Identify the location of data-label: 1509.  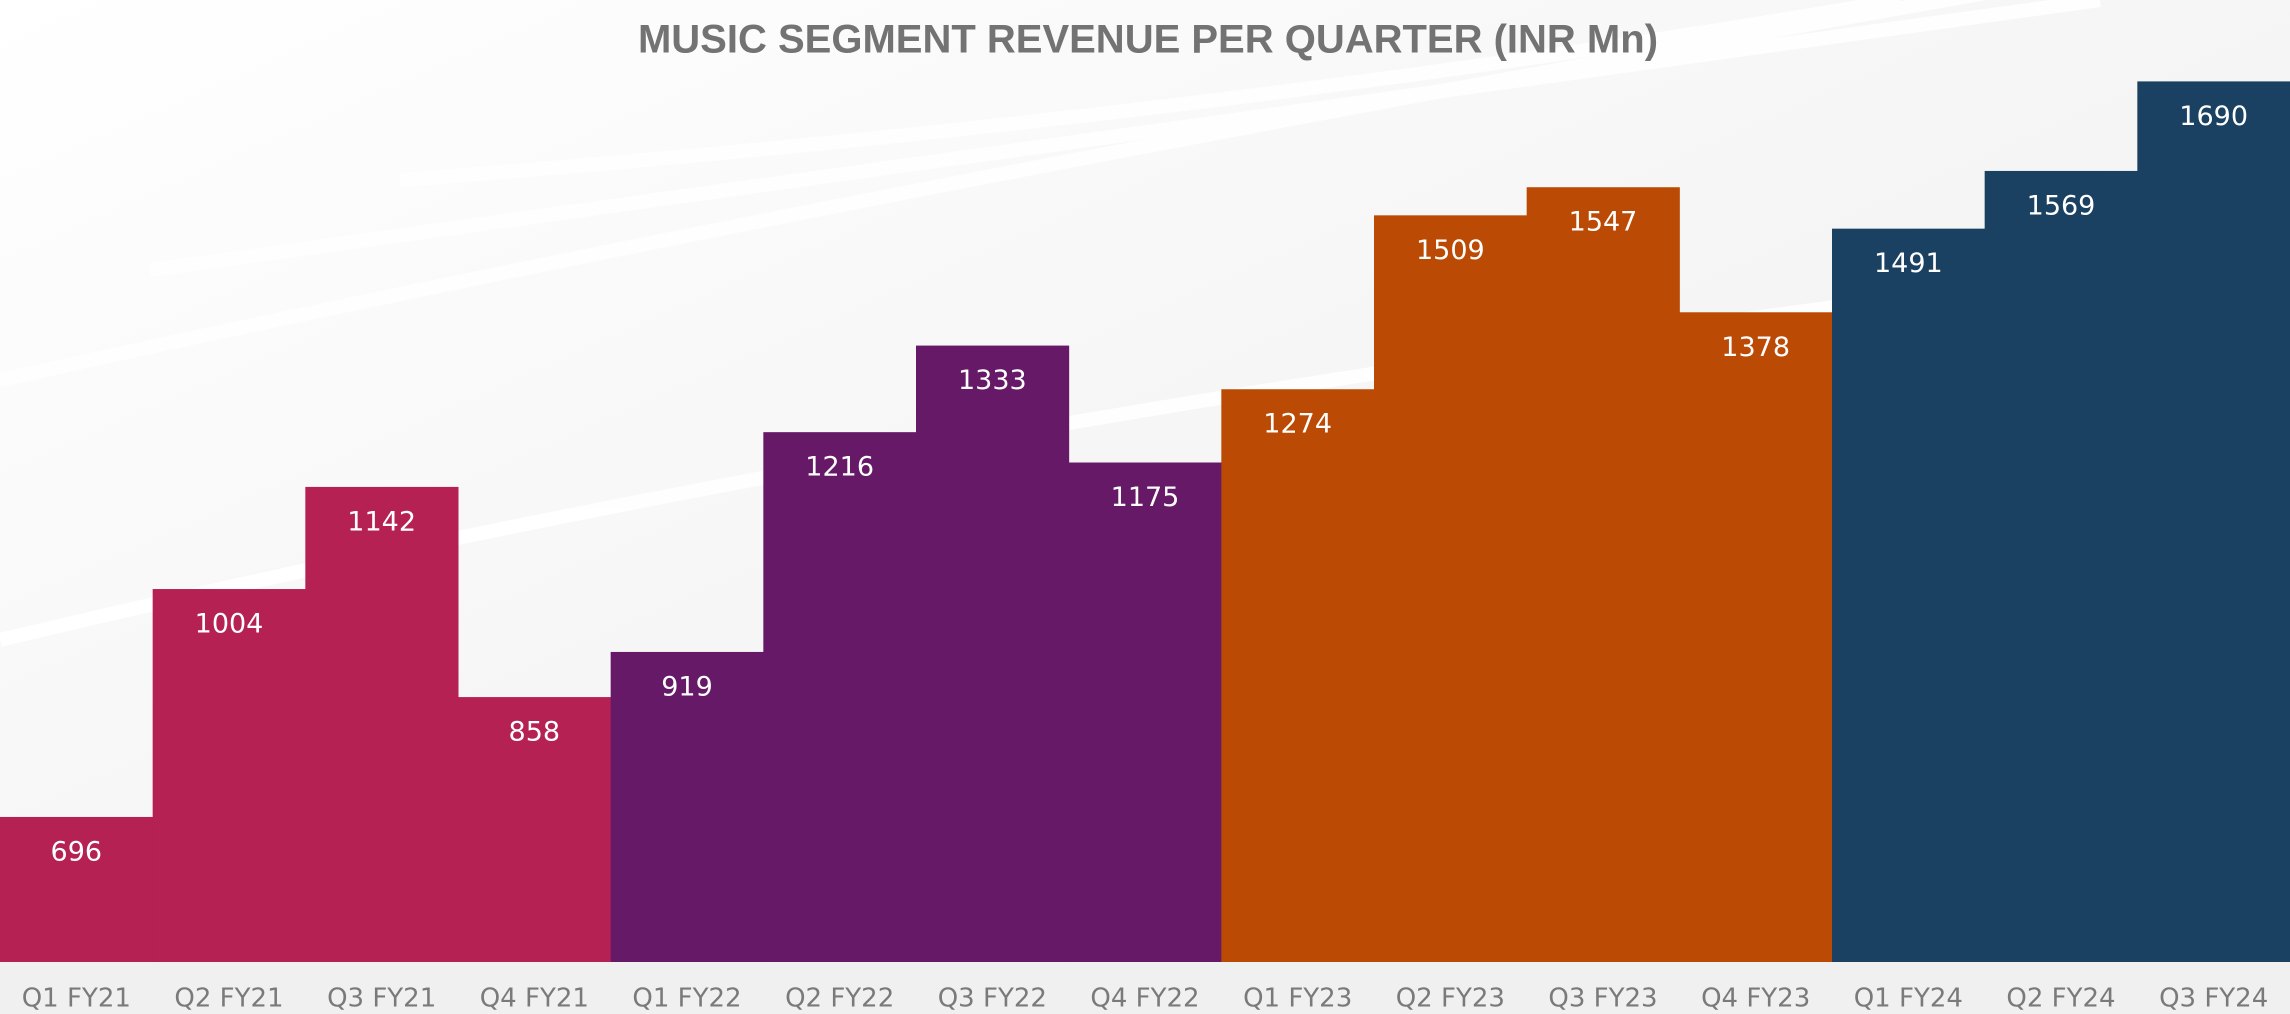
(1450, 250).